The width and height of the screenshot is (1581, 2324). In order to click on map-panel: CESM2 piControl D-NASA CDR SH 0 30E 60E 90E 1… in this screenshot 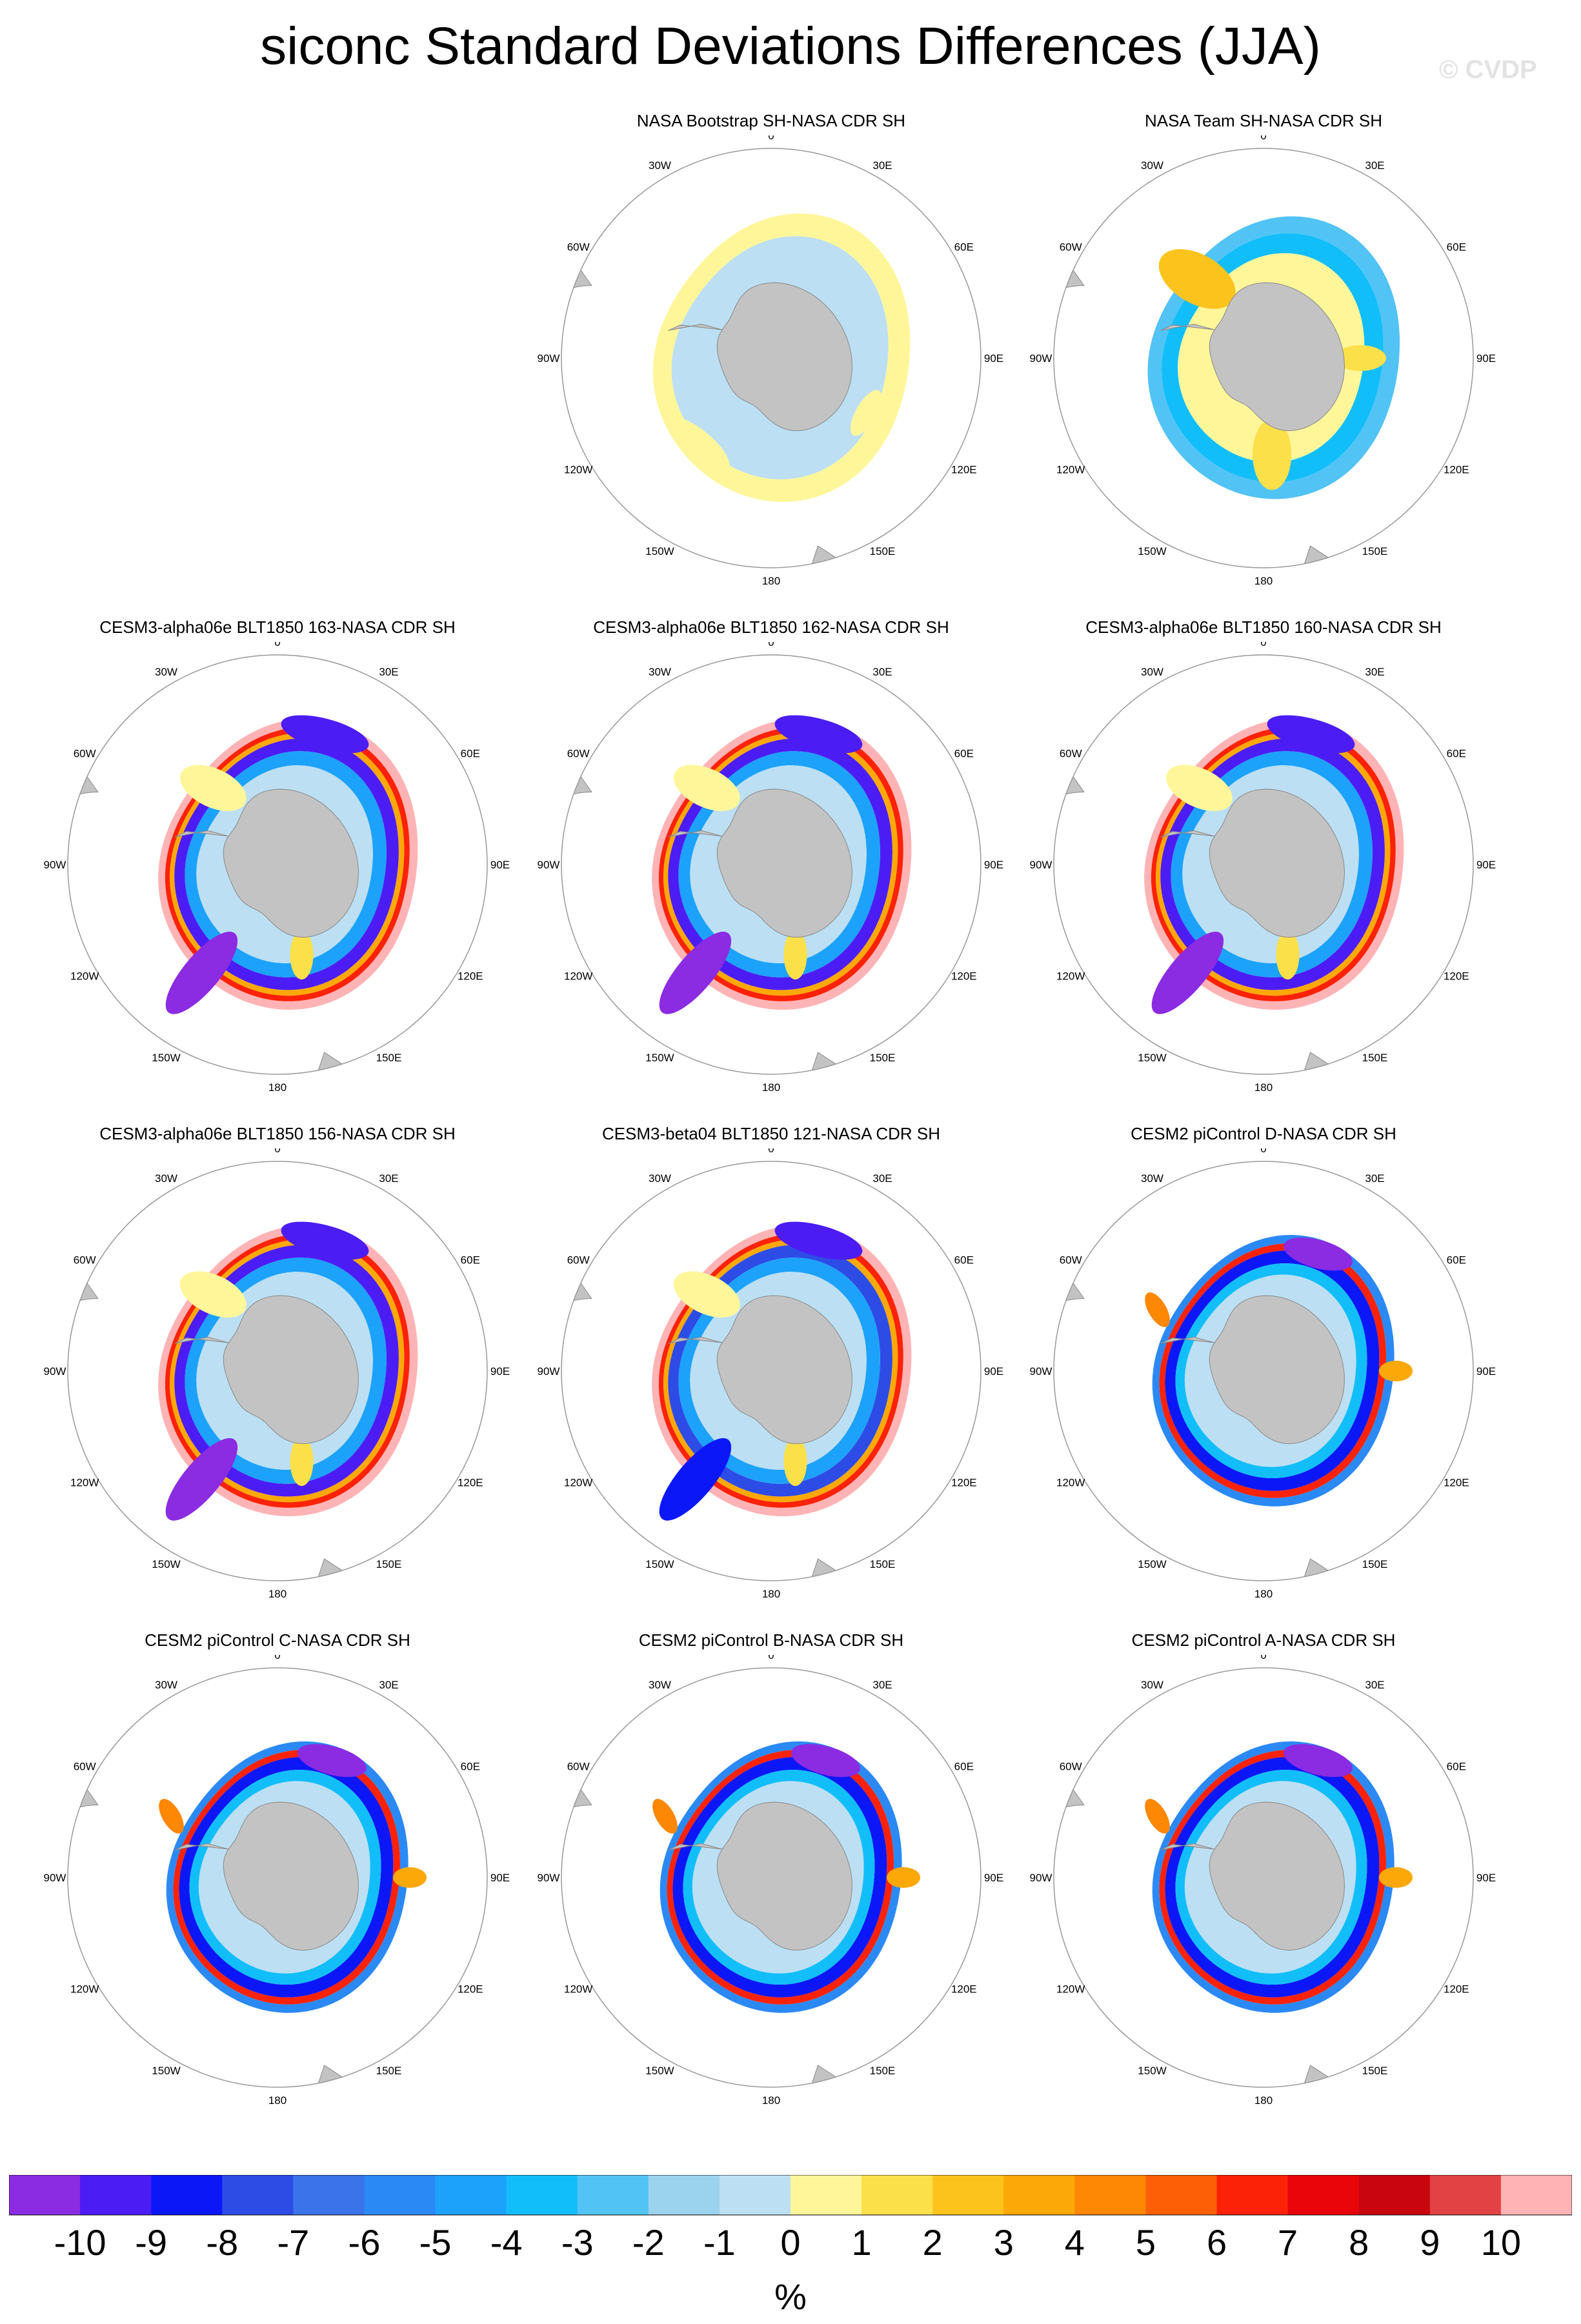, I will do `click(1263, 1361)`.